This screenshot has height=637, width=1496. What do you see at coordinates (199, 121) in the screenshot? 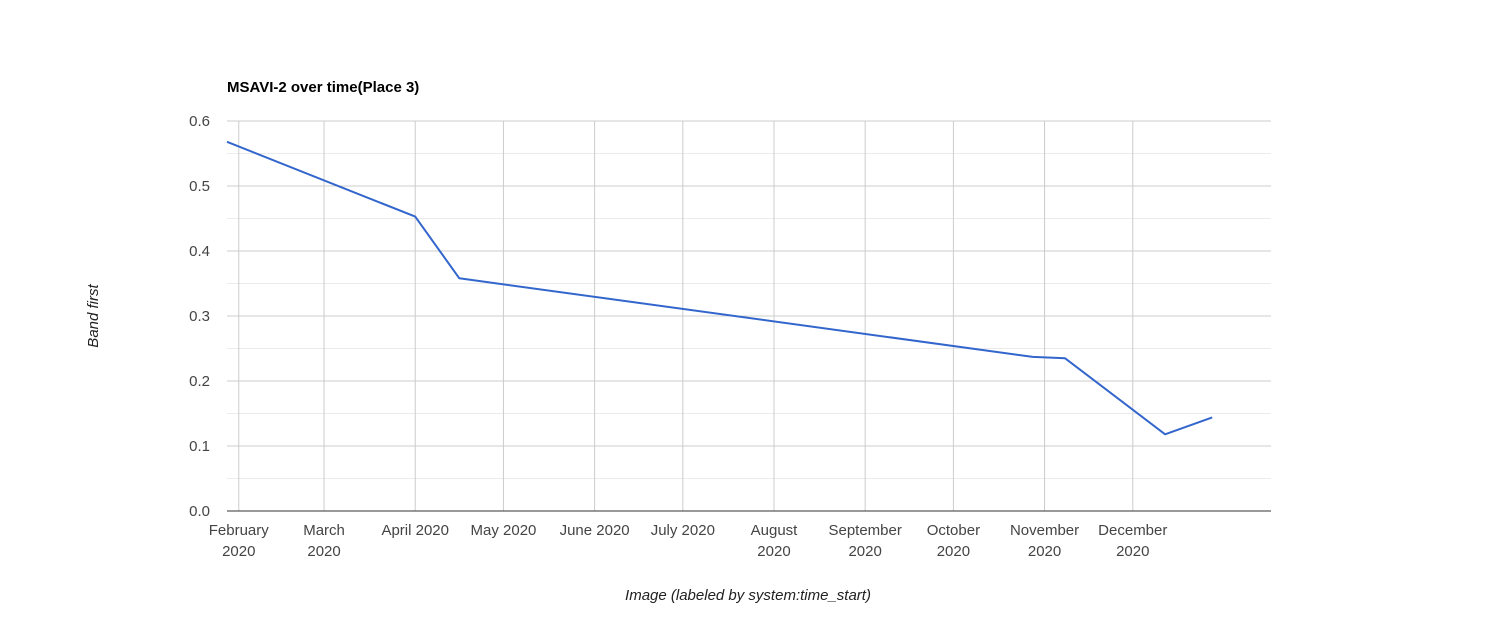
I see `y-tick-label: 0.6` at bounding box center [199, 121].